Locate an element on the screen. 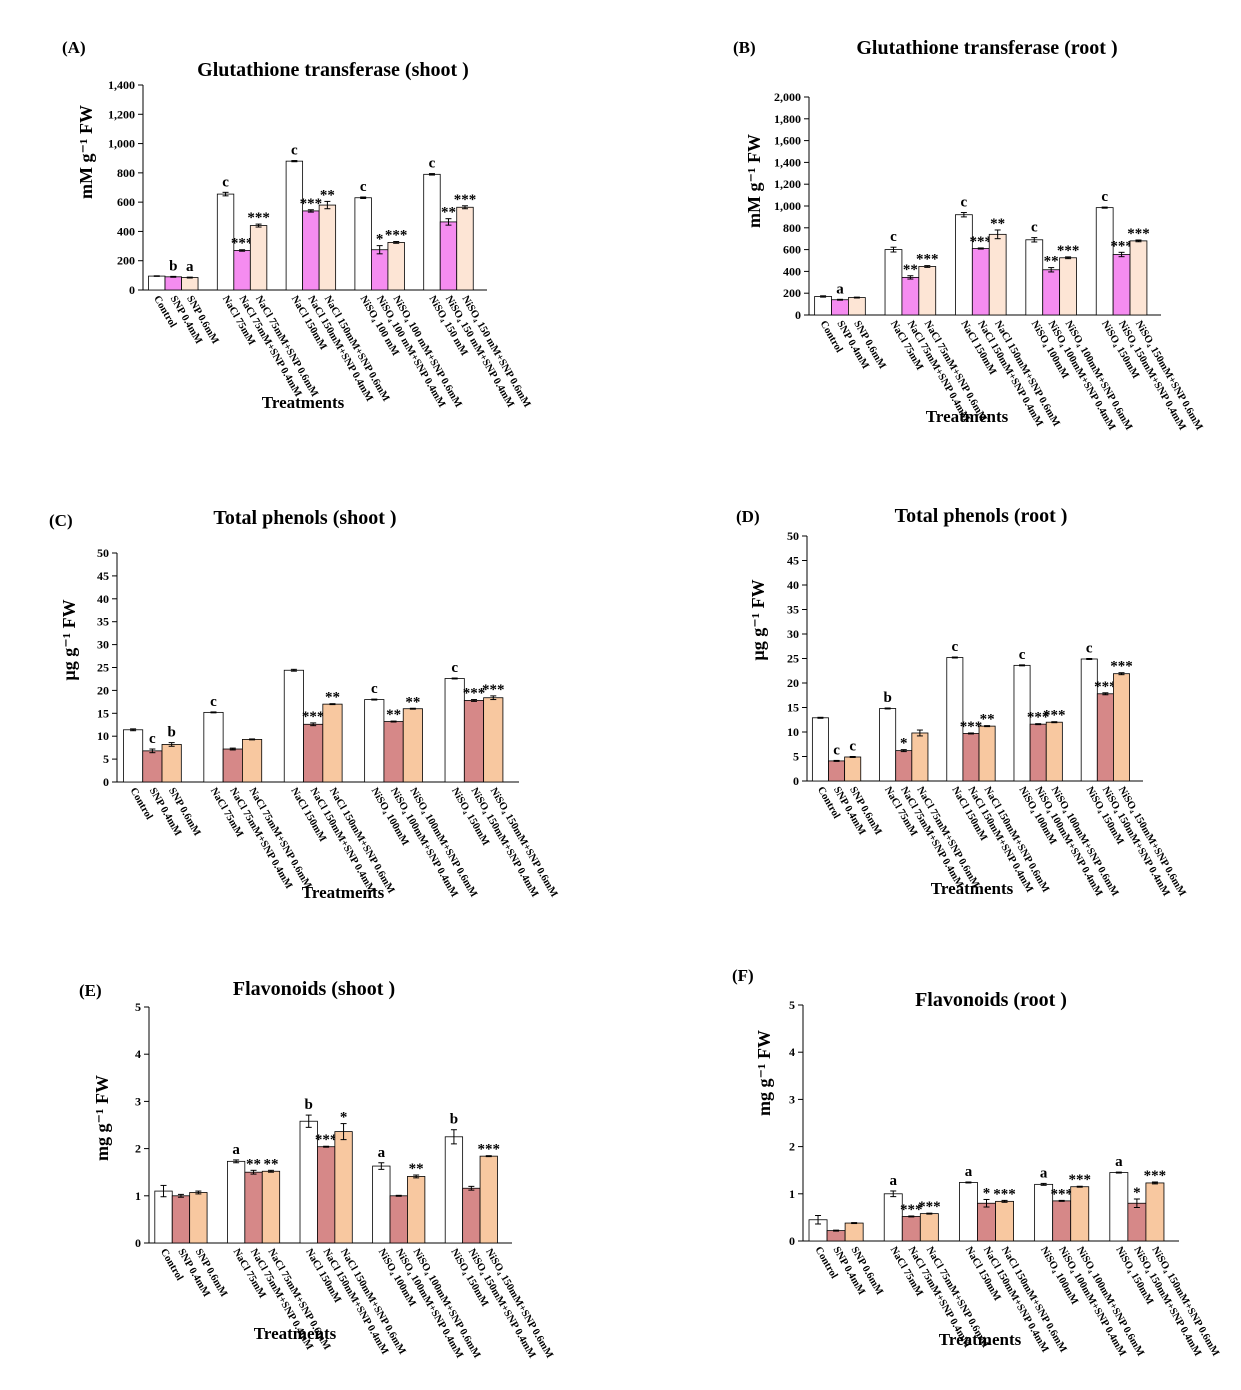 Image resolution: width=1241 pixels, height=1390 pixels. y-axis-label: µg g⁻¹ FW is located at coordinates (758, 619).